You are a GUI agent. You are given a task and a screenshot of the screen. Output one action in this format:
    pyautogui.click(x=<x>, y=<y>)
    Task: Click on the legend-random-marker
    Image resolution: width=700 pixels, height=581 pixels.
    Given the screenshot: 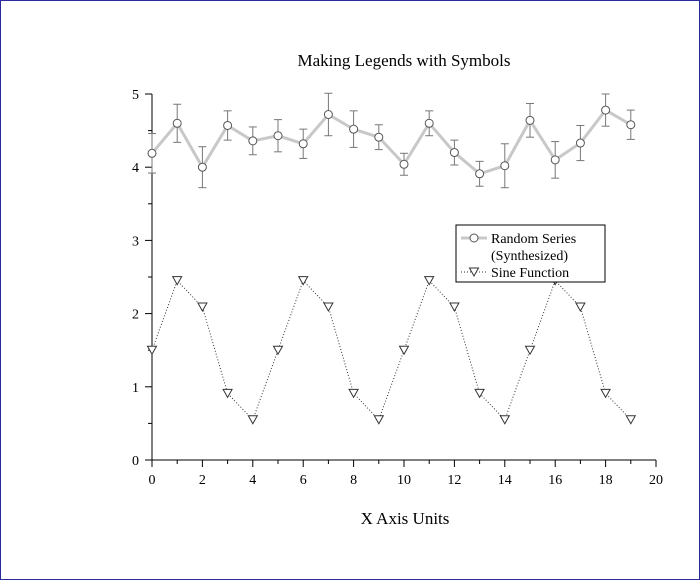 What is the action you would take?
    pyautogui.click(x=474, y=238)
    